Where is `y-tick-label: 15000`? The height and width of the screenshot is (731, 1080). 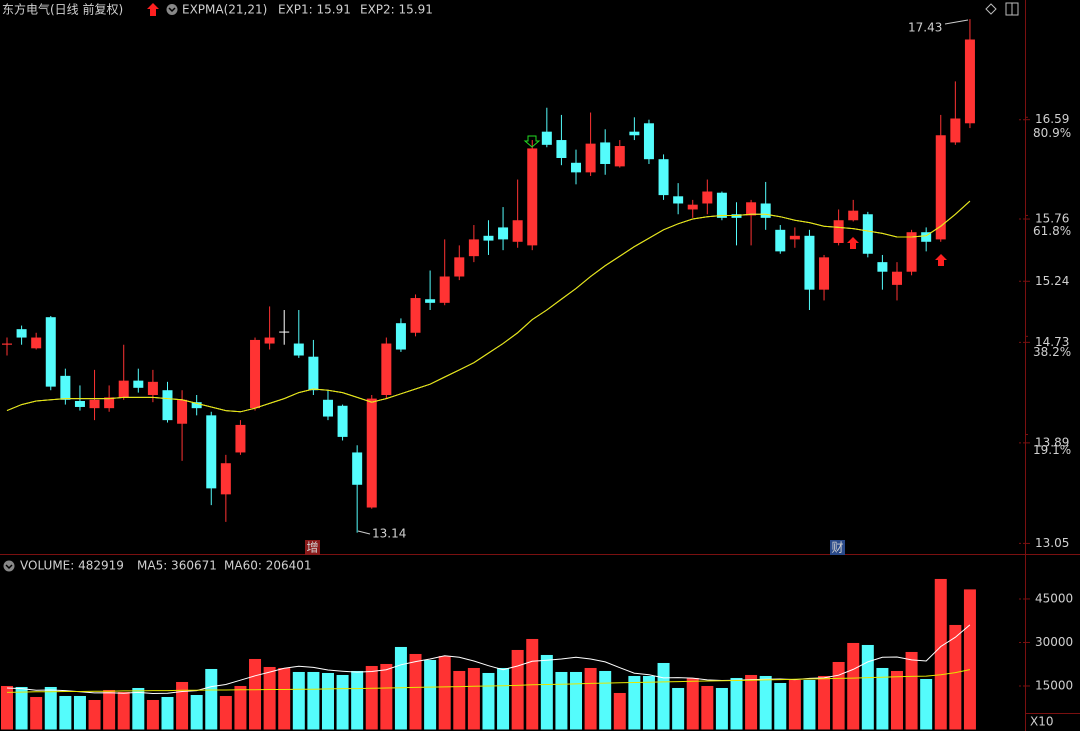 y-tick-label: 15000 is located at coordinates (1054, 685).